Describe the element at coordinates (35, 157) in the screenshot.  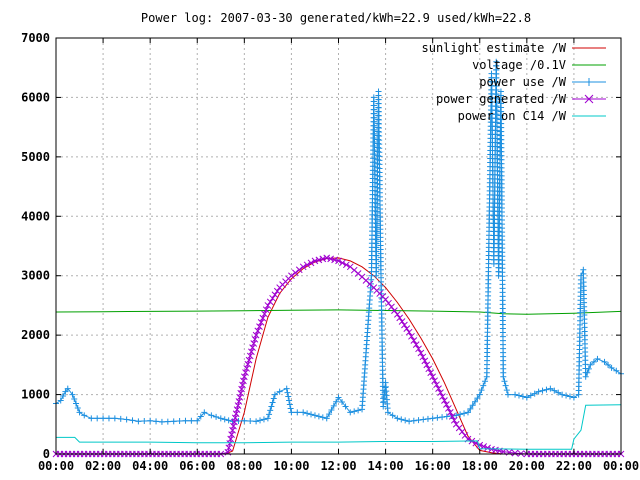
I see `y-tick-label: 5000` at that location.